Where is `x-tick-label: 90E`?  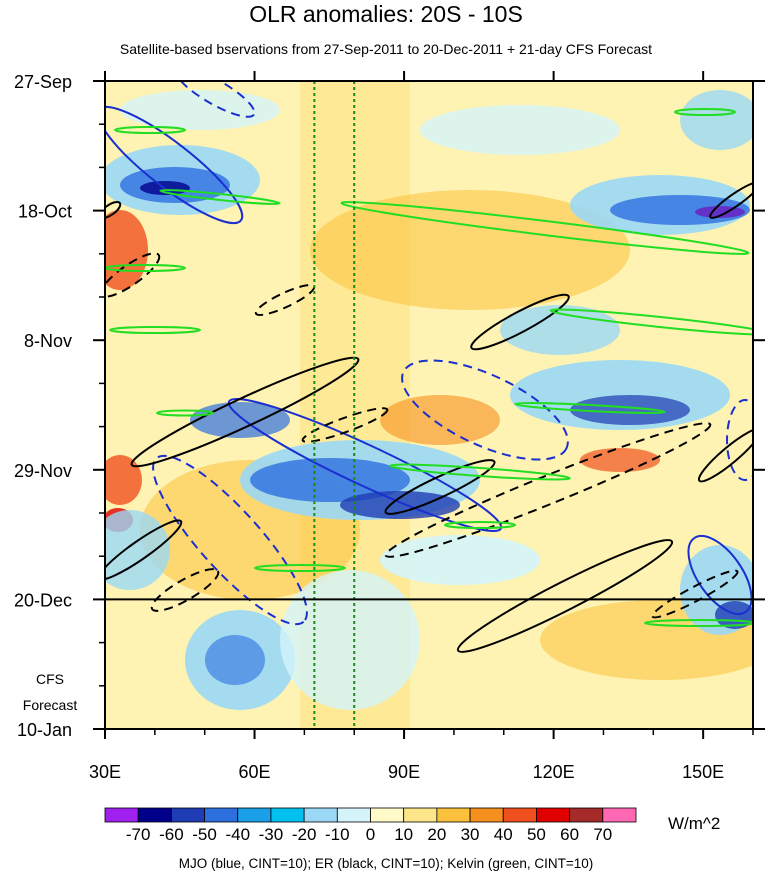 x-tick-label: 90E is located at coordinates (404, 772).